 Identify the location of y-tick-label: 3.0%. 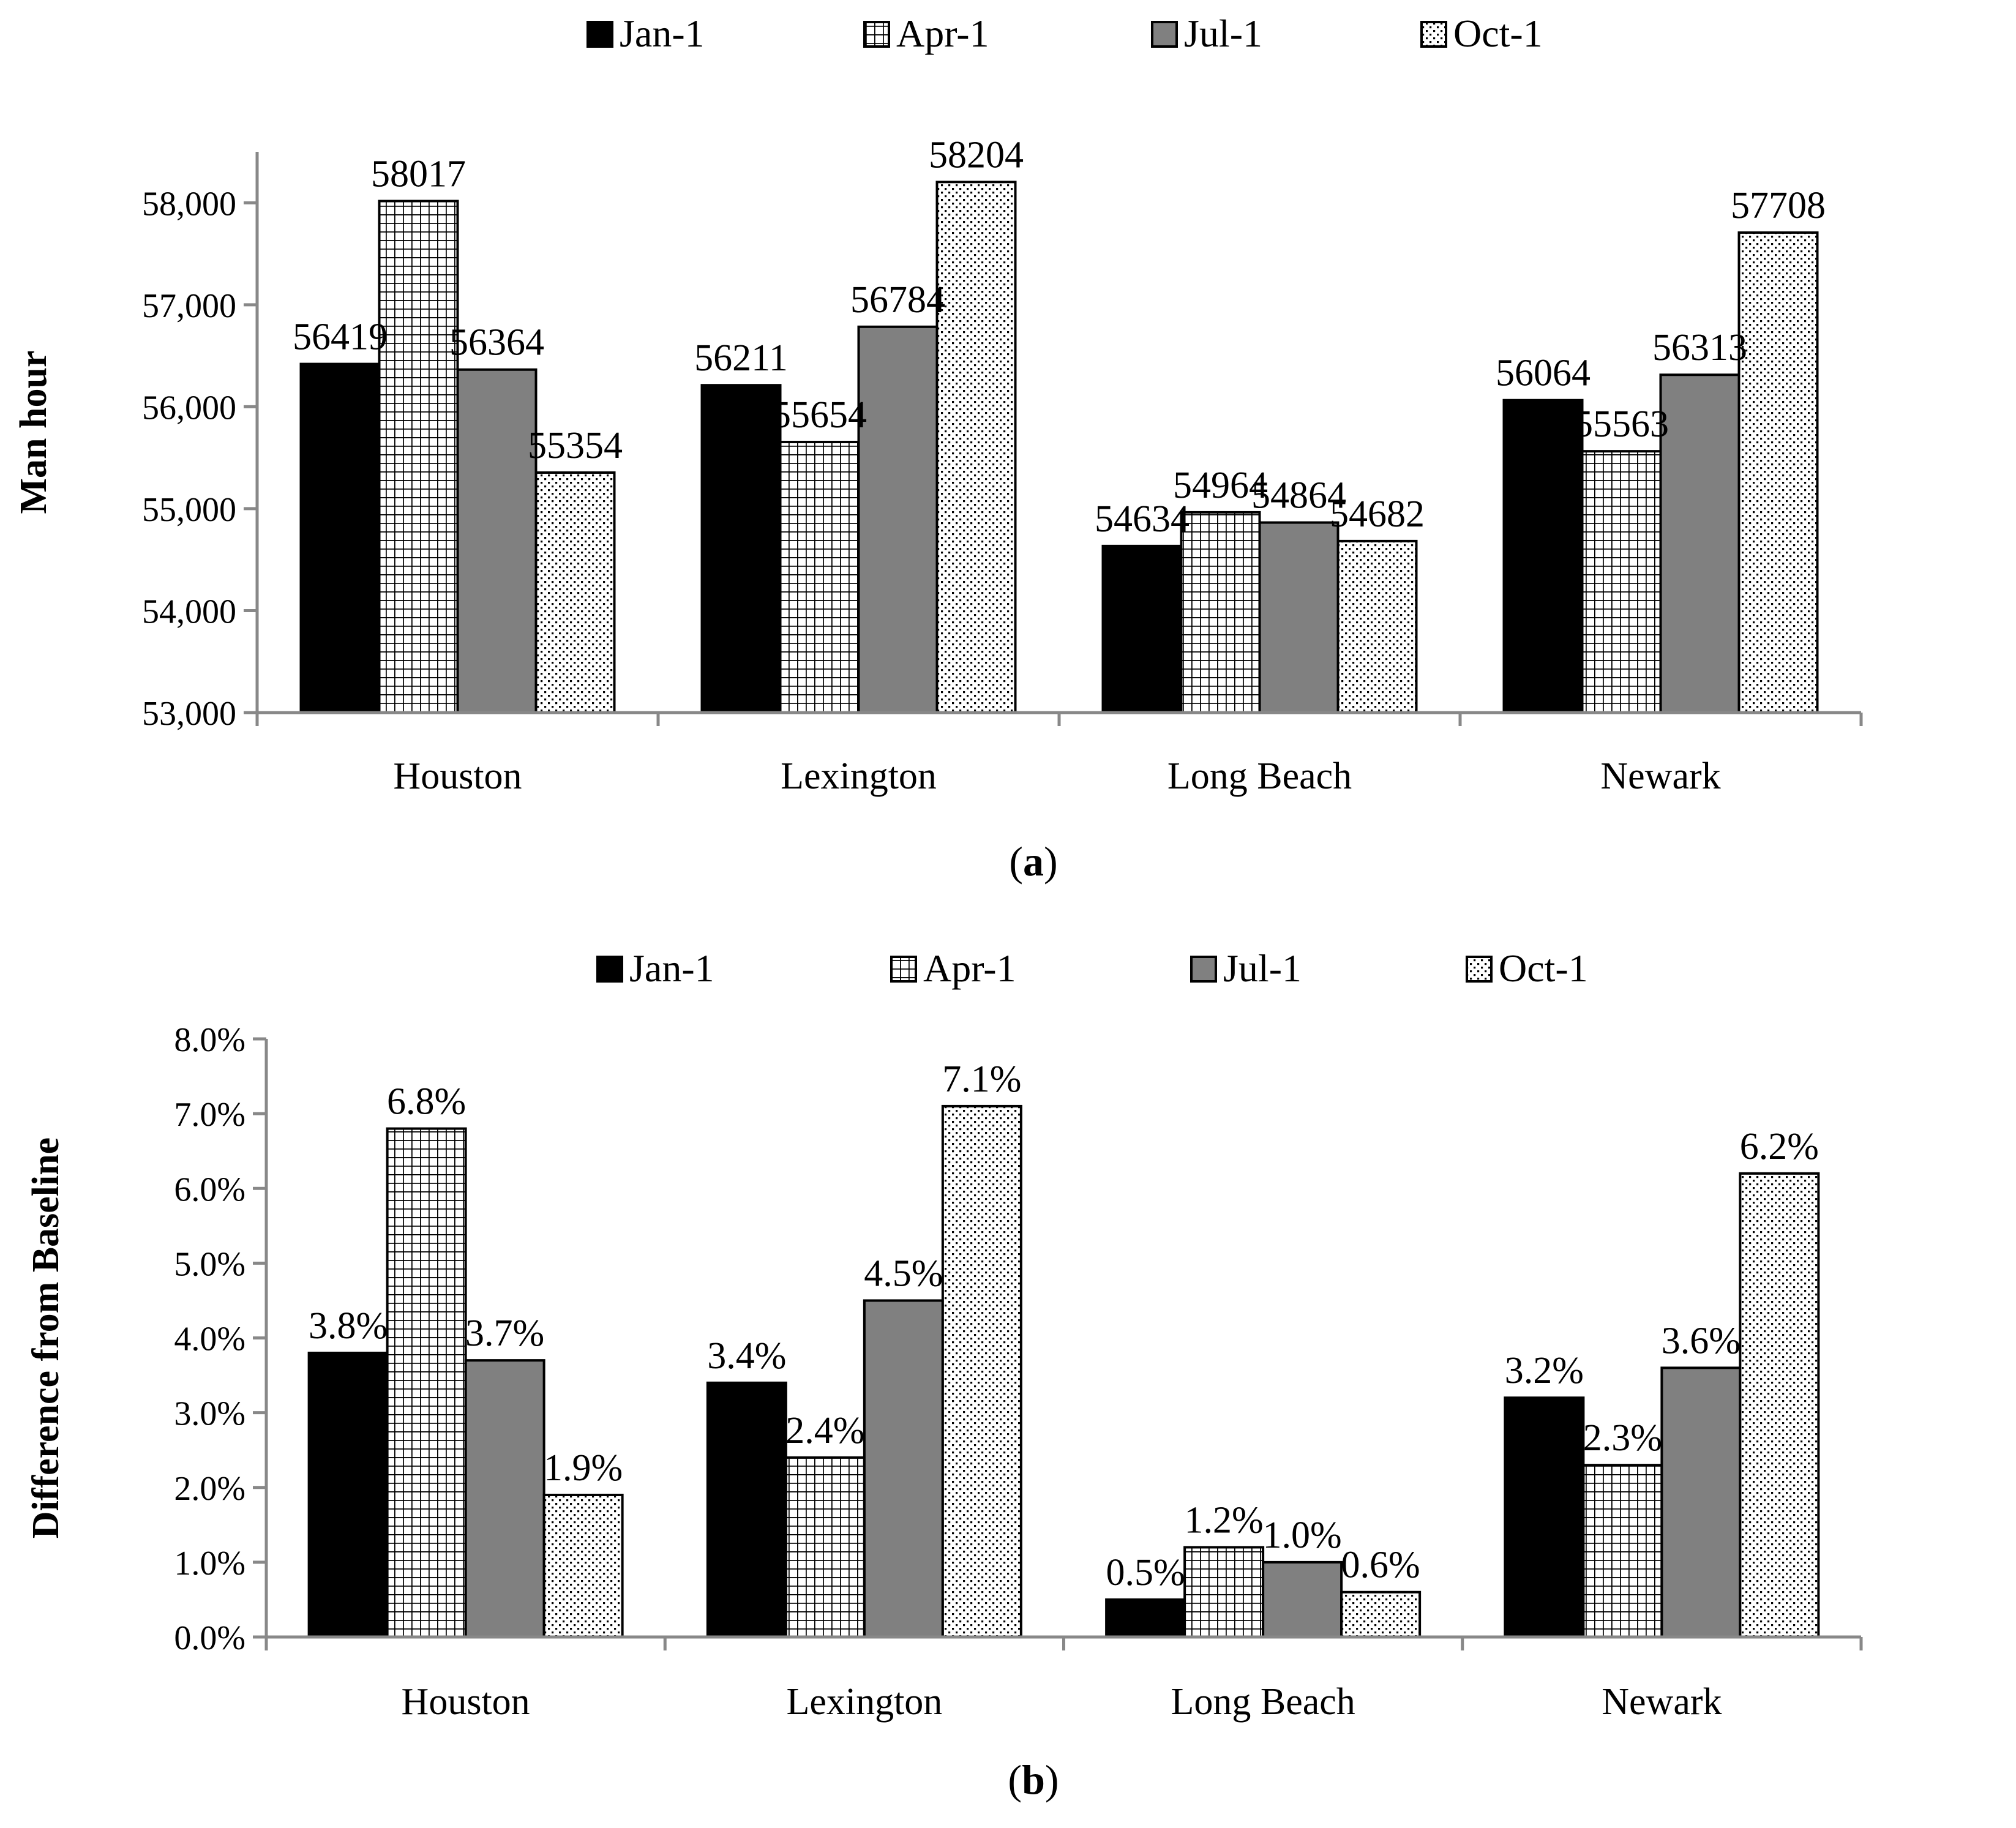
(210, 1414).